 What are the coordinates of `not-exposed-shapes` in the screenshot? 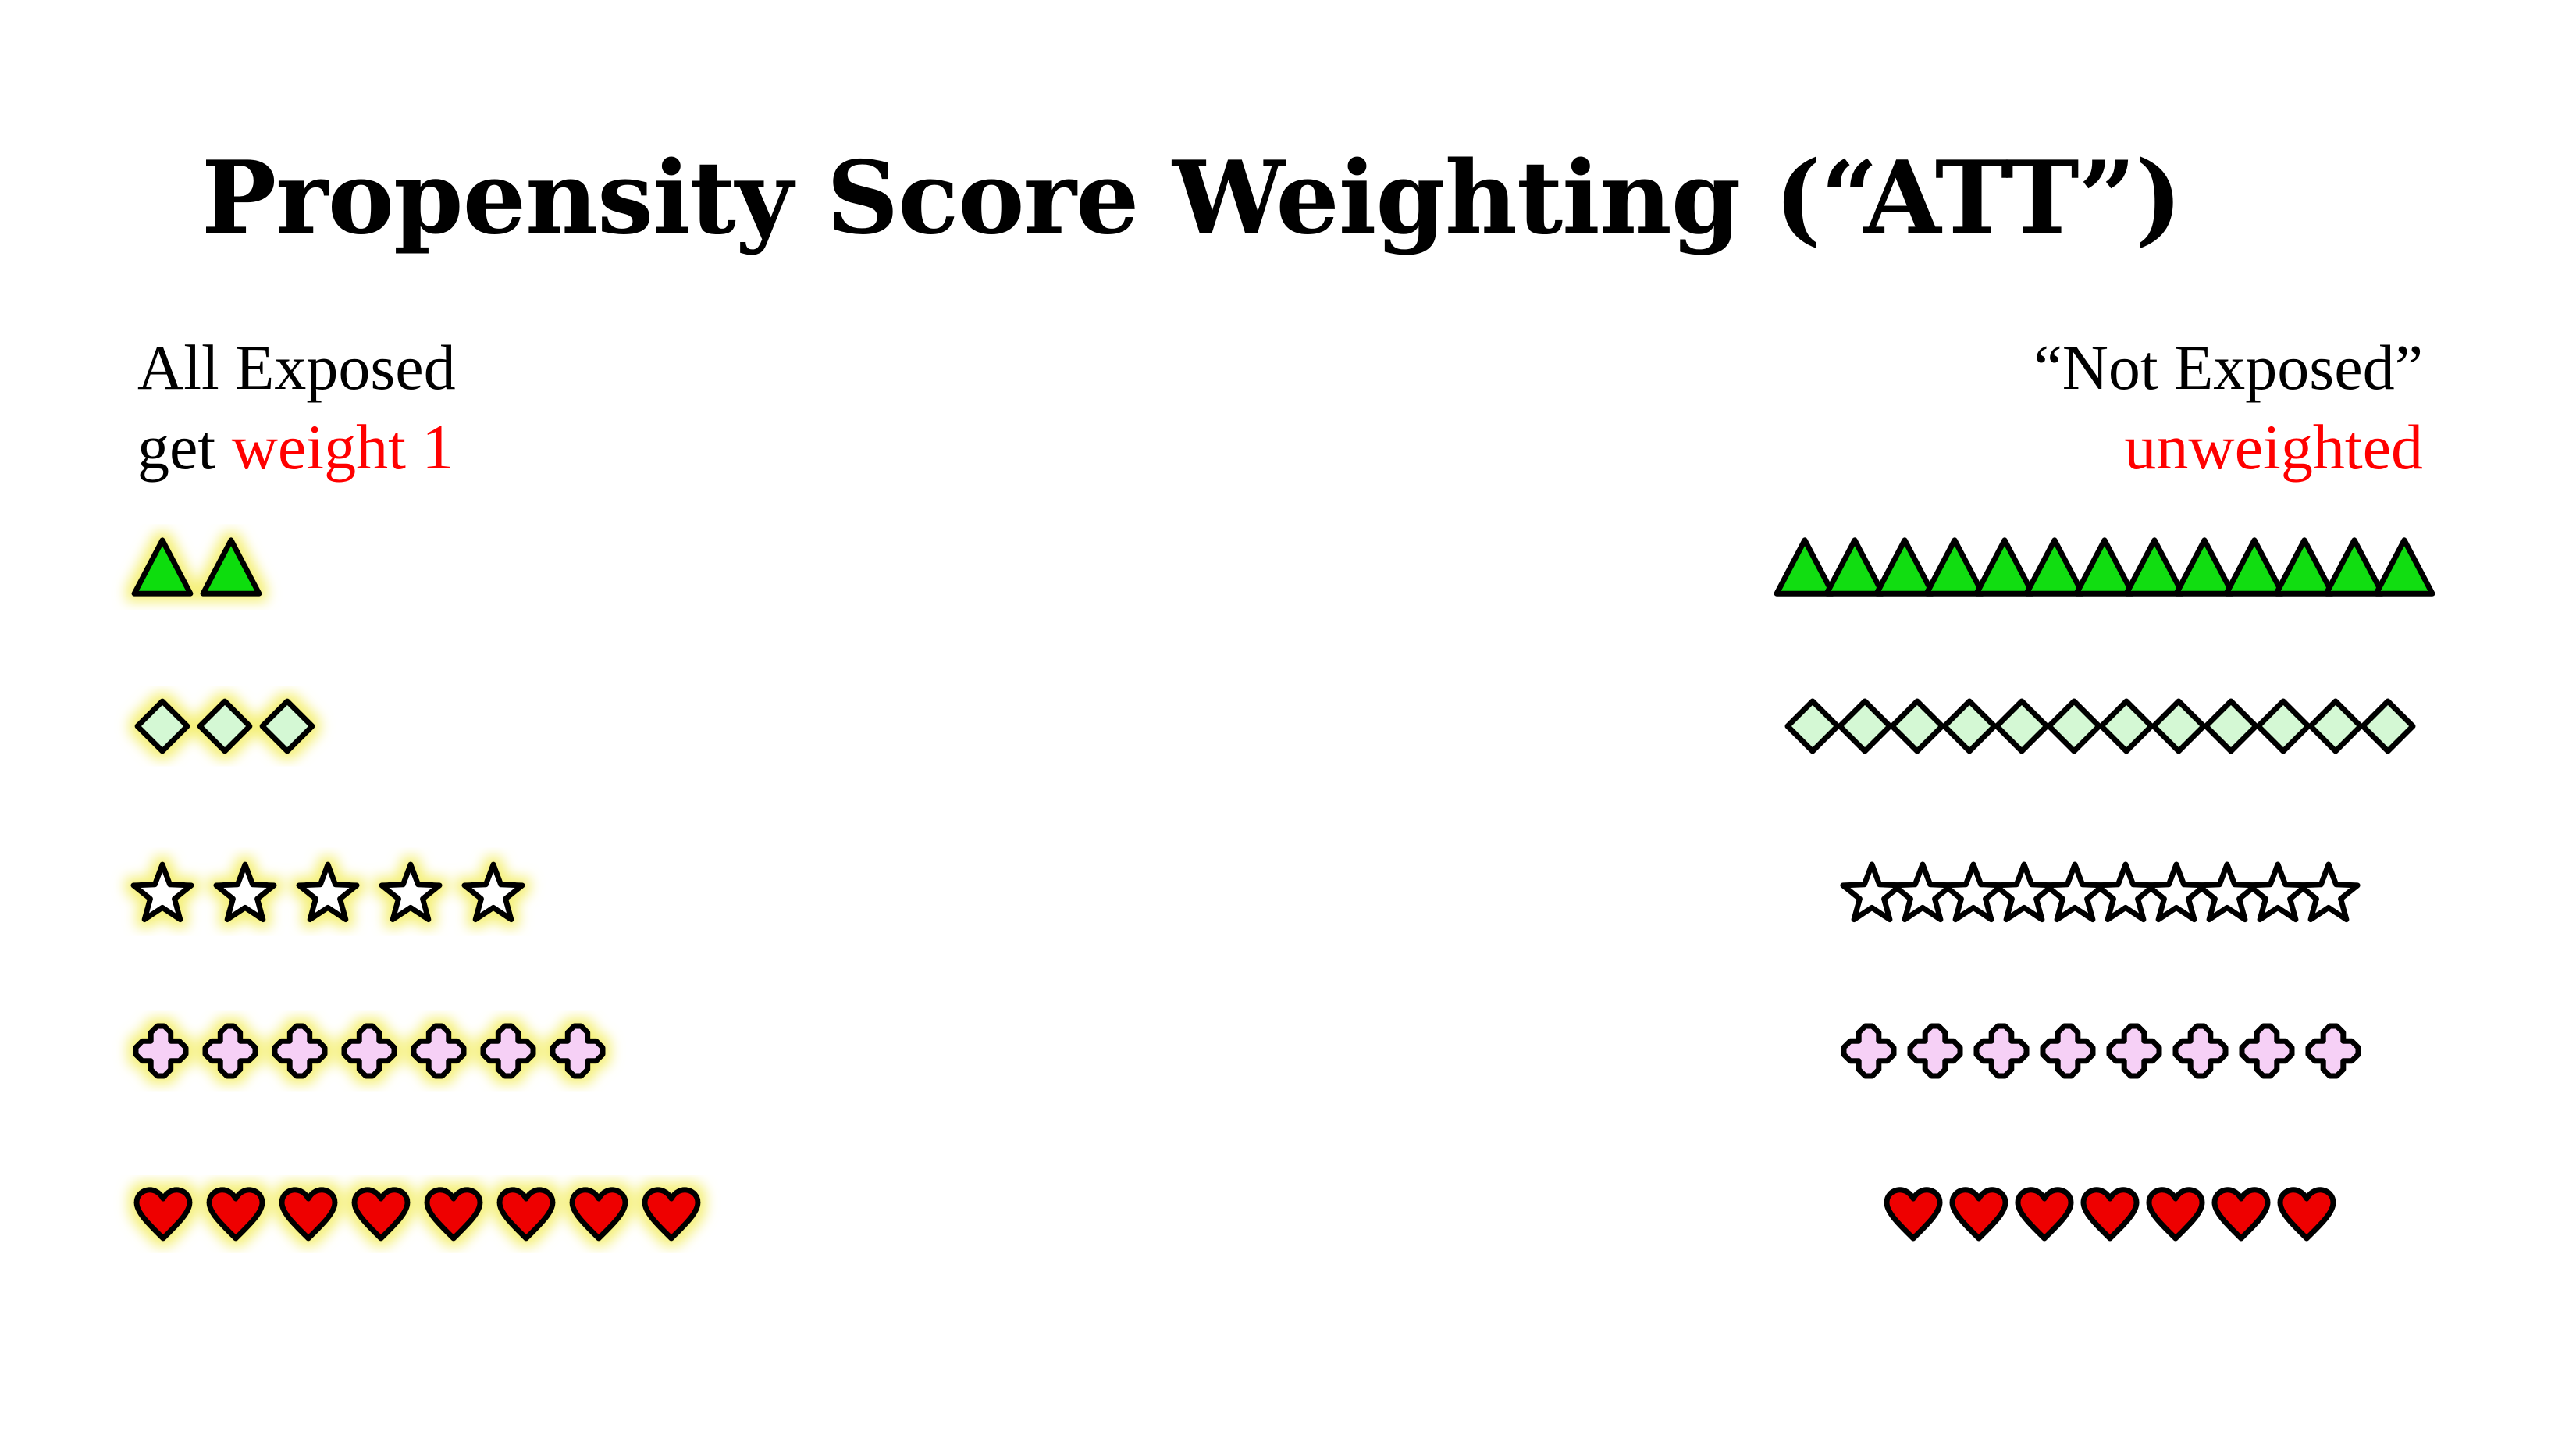 It's located at (2104, 889).